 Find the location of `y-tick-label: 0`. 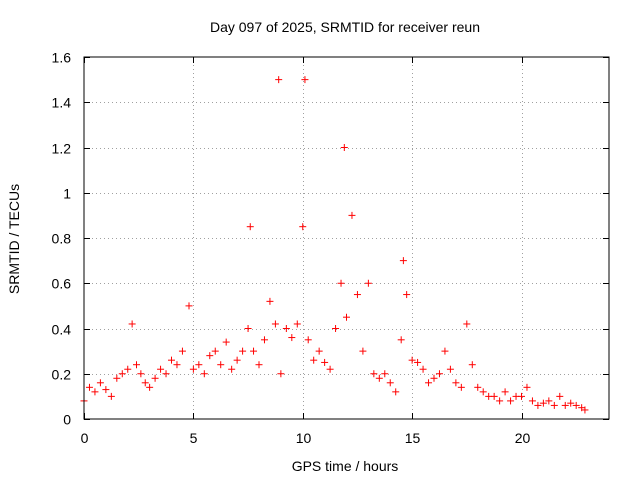

y-tick-label: 0 is located at coordinates (67, 420).